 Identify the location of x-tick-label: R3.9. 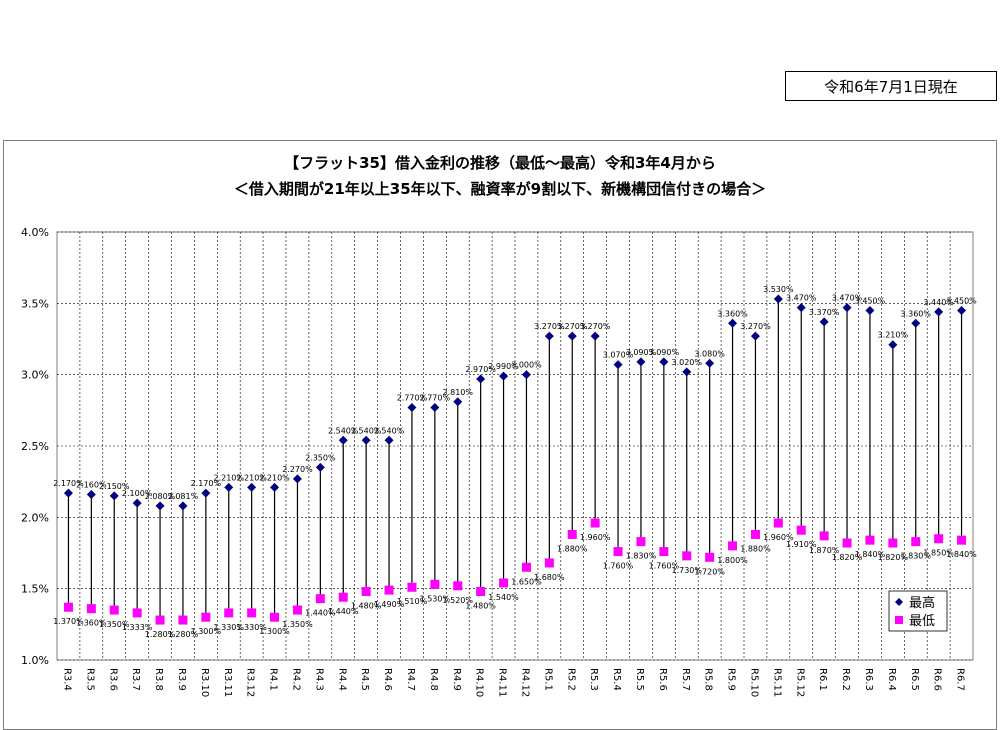
(181, 679).